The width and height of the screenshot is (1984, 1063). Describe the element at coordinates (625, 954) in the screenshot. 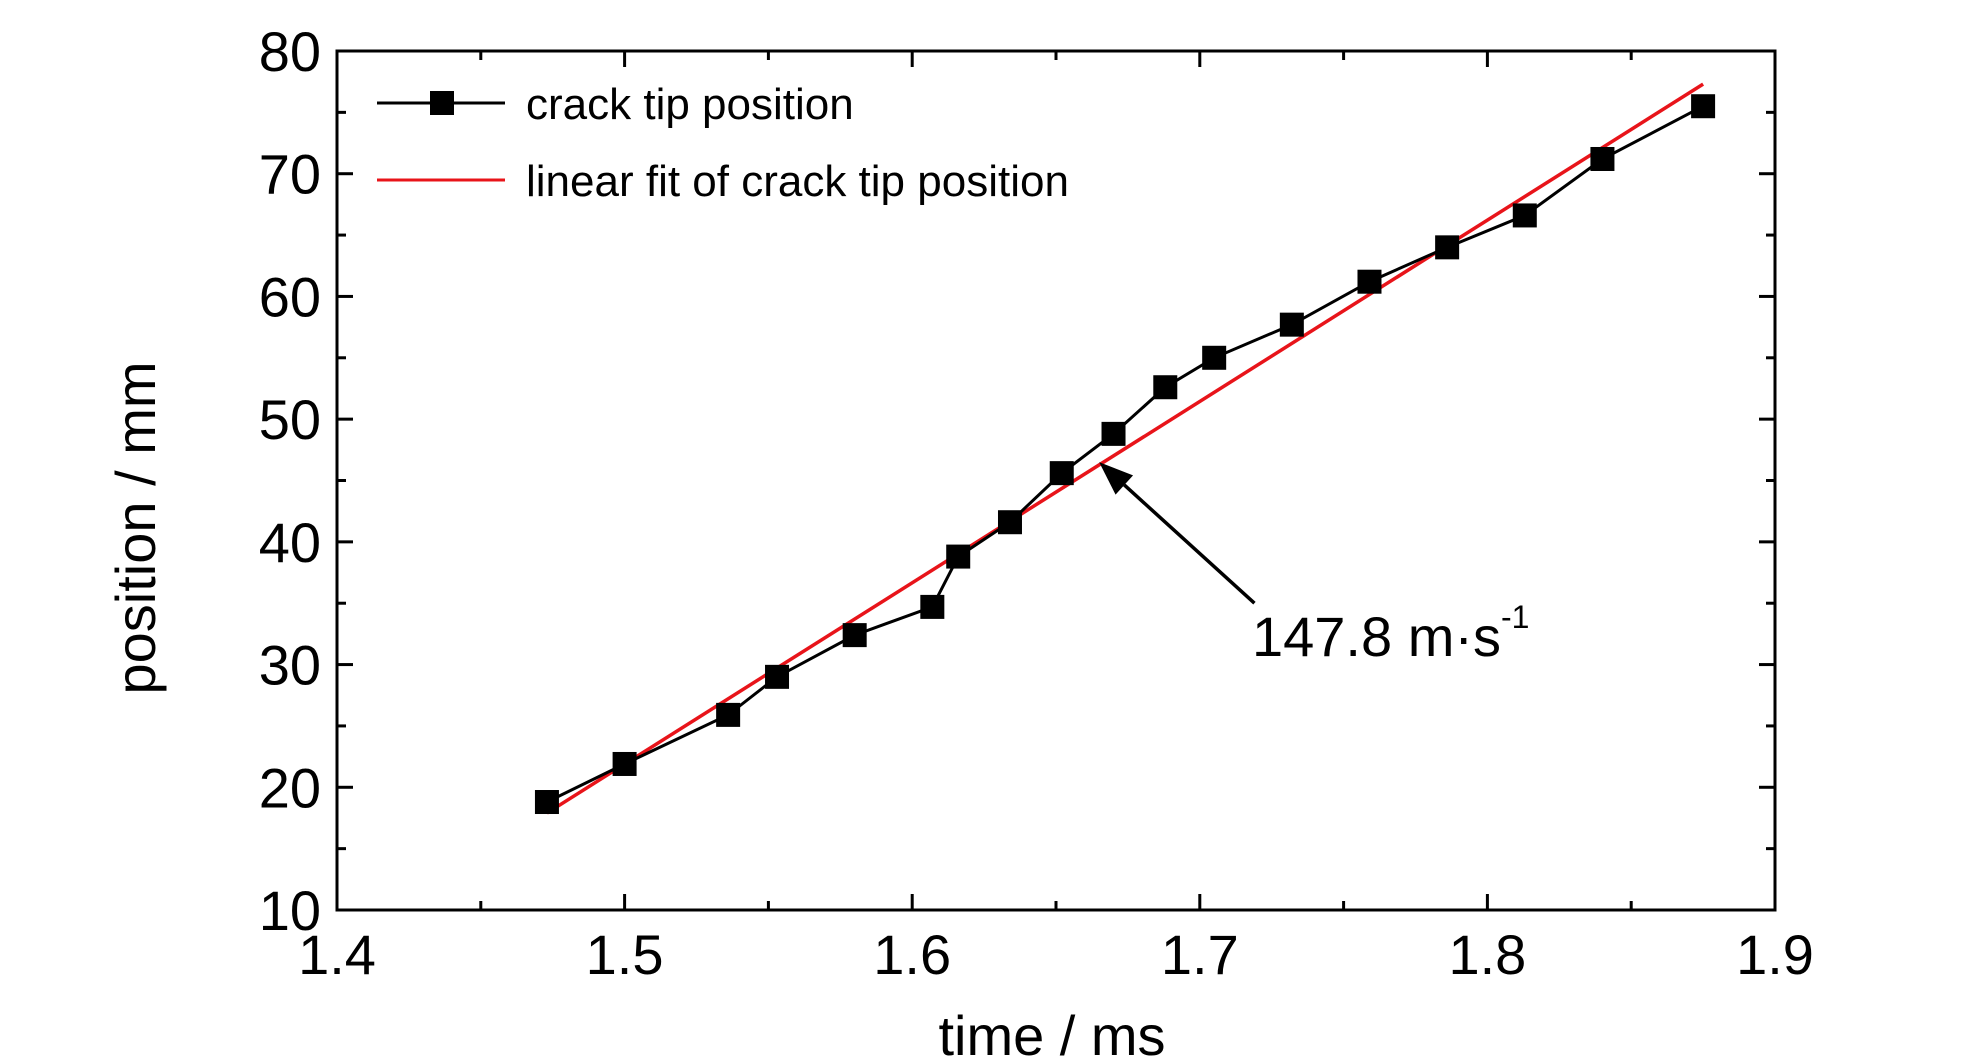

I see `x-tick-label: 1.5` at that location.